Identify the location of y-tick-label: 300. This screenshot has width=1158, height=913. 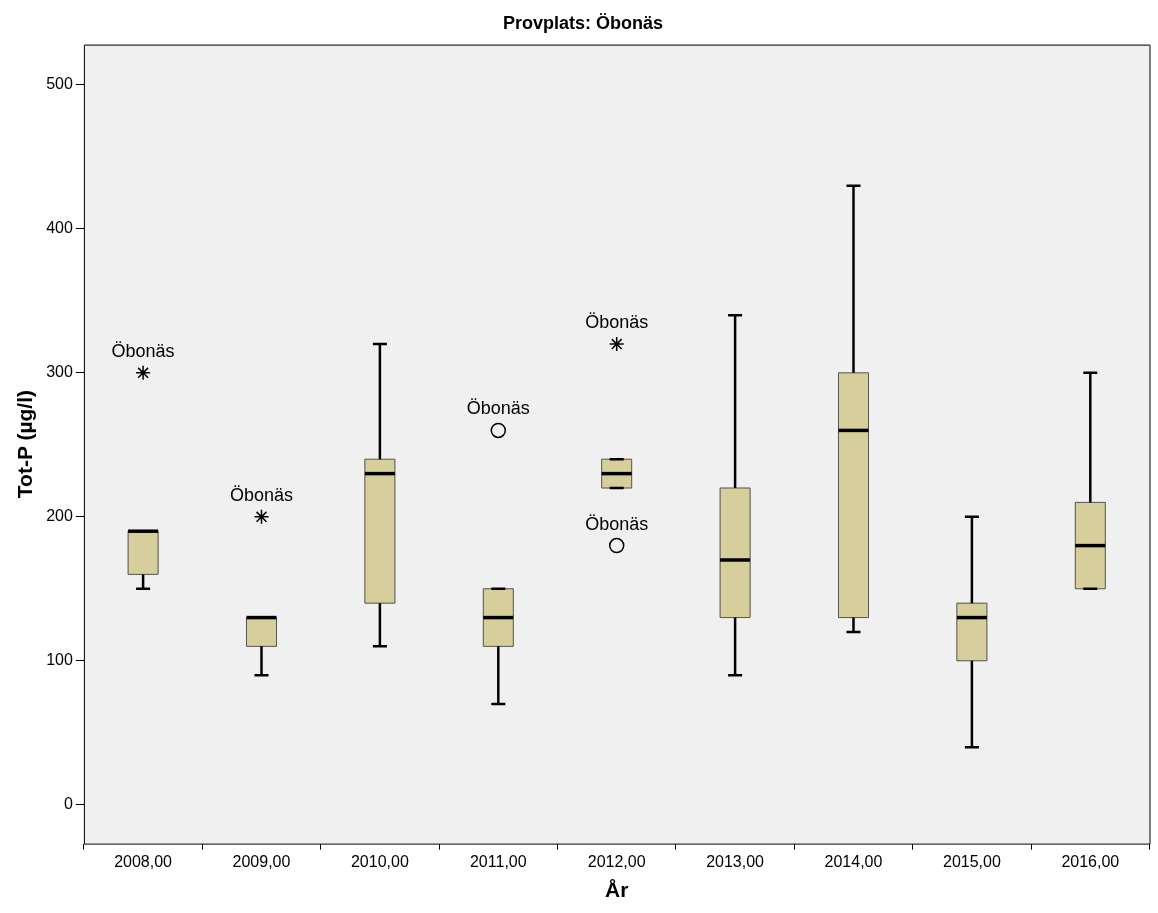
(59, 372).